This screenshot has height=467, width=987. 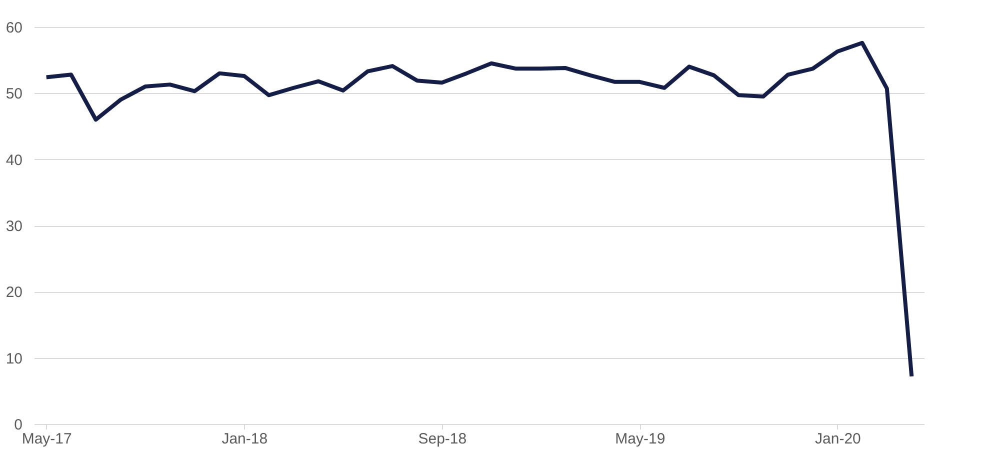 I want to click on y-tick-label: 30, so click(x=14, y=226).